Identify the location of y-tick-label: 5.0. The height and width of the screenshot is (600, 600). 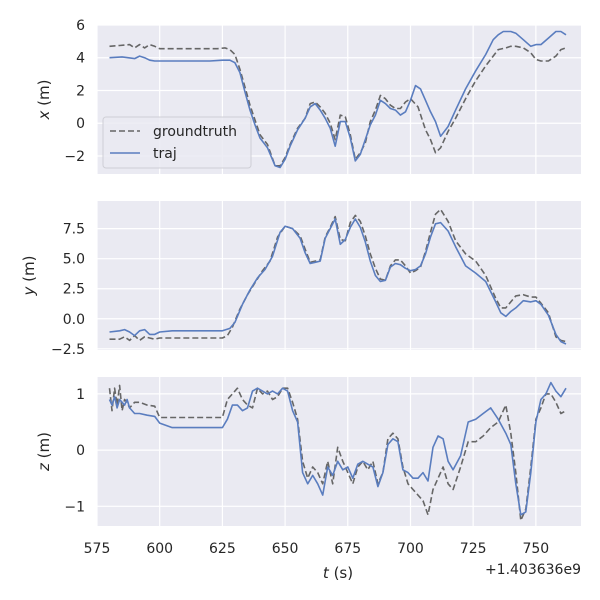
(74, 260).